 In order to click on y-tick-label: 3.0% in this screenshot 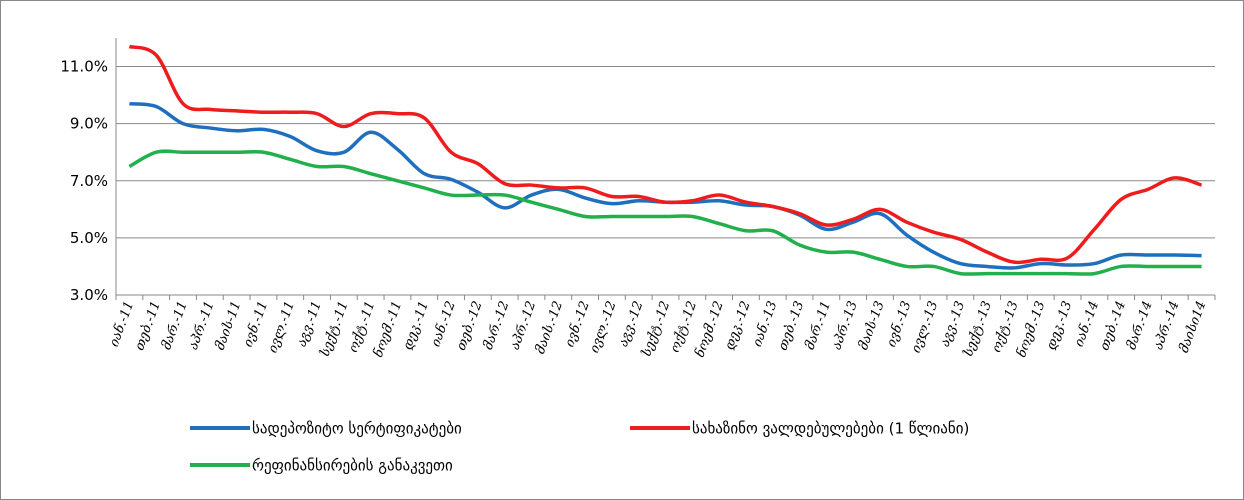, I will do `click(89, 295)`.